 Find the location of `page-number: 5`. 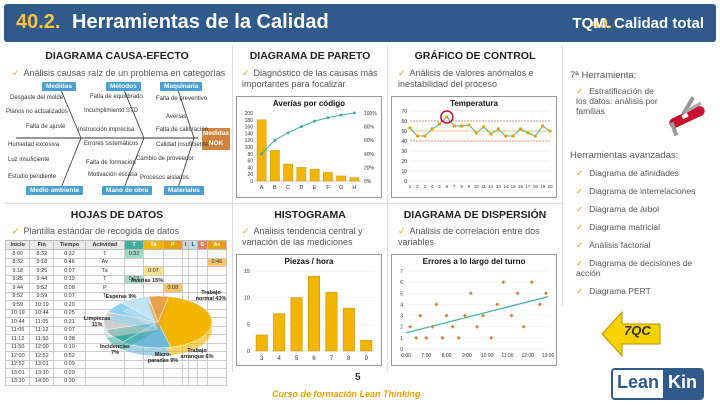

page-number: 5 is located at coordinates (358, 377).